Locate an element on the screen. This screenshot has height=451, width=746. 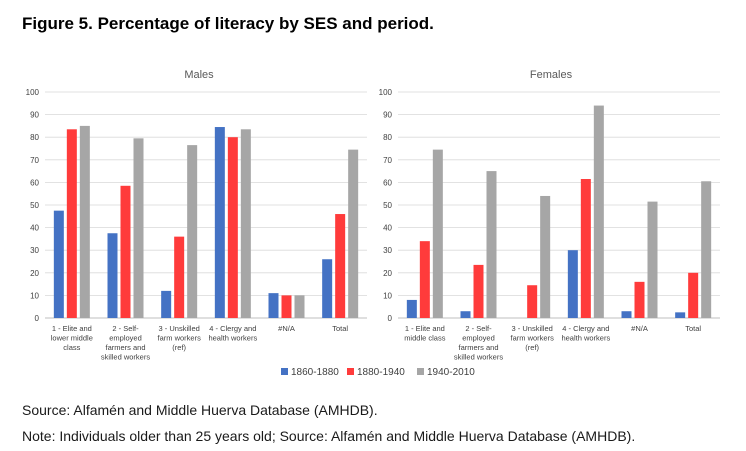
legend-label: 1860-1880 is located at coordinates (315, 372).